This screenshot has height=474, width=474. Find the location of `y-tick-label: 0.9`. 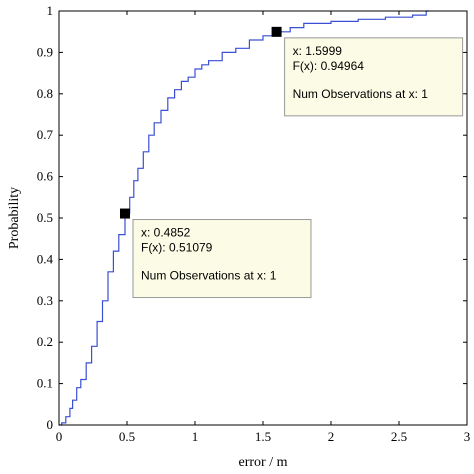

y-tick-label: 0.9 is located at coordinates (45, 51).